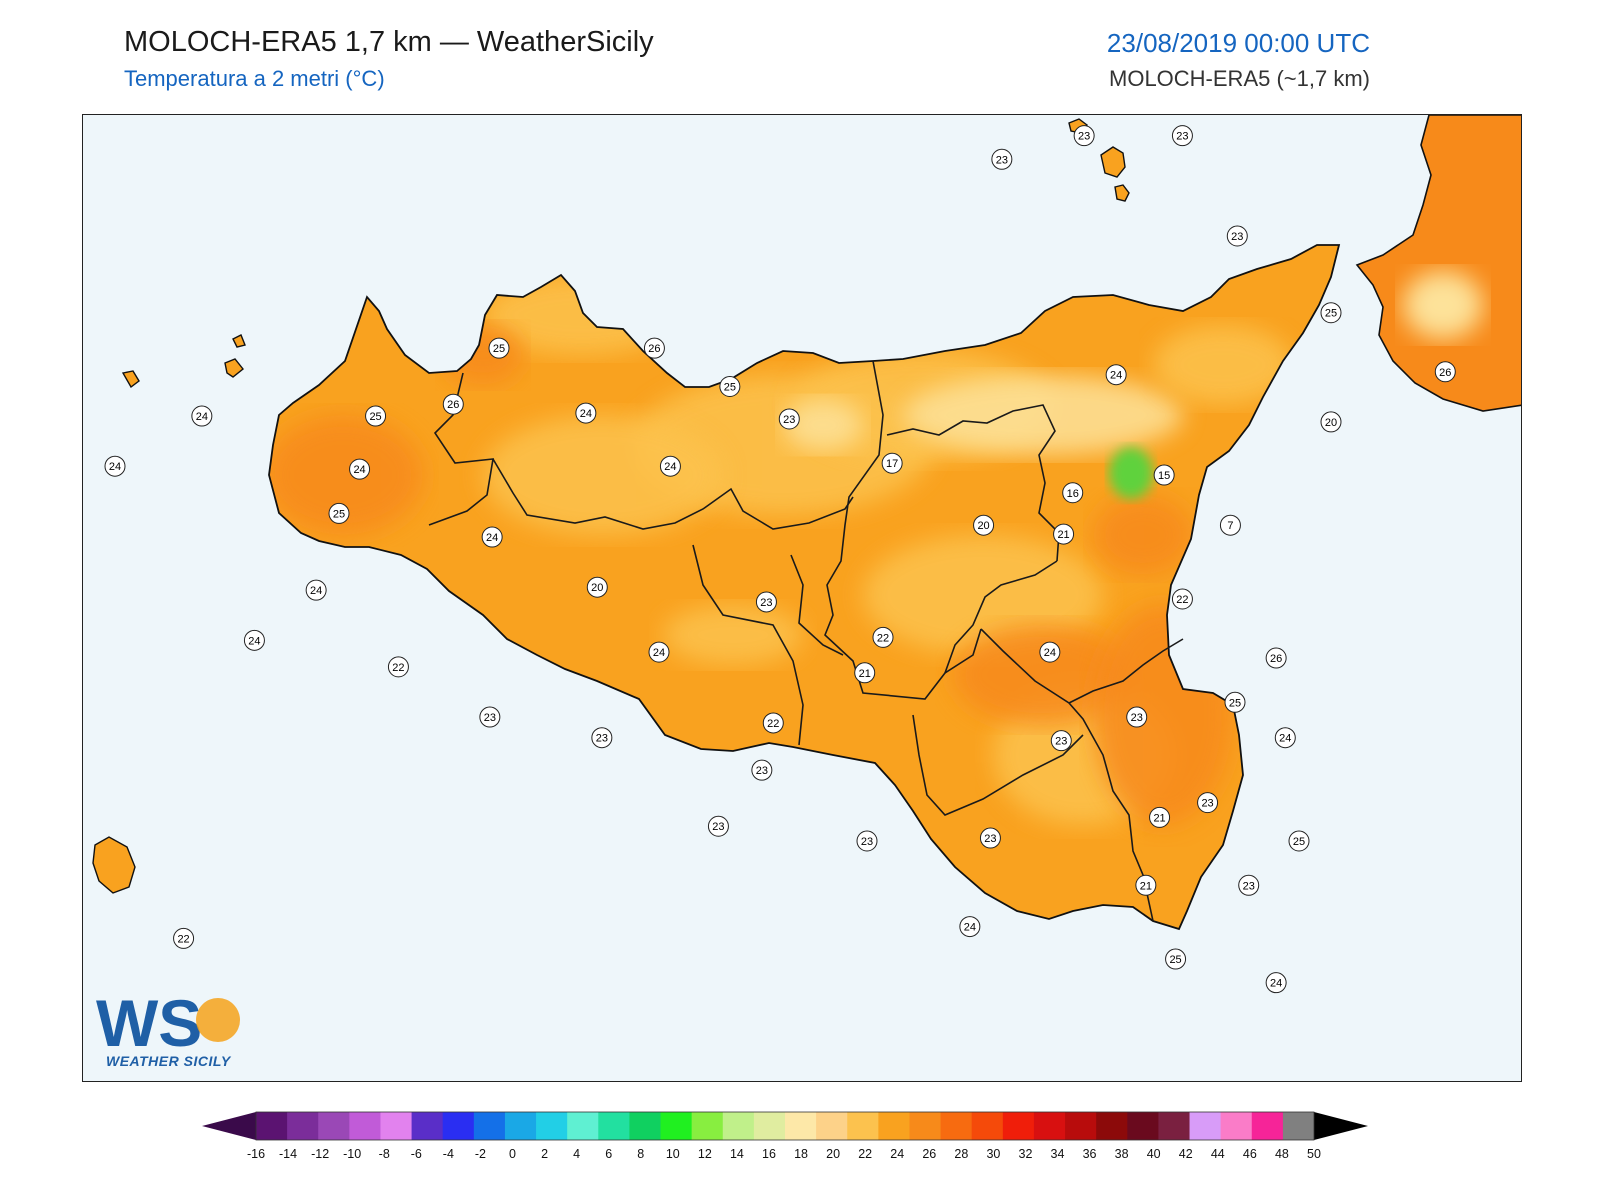 This screenshot has width=1600, height=1200. I want to click on calabria-land, so click(1438, 263).